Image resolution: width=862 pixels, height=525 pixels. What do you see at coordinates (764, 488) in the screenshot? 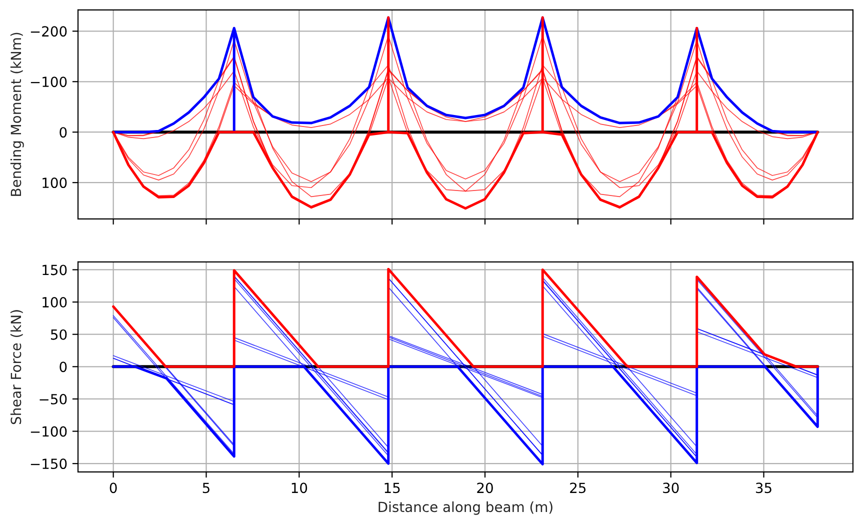
I see `x-tick-label: 35` at bounding box center [764, 488].